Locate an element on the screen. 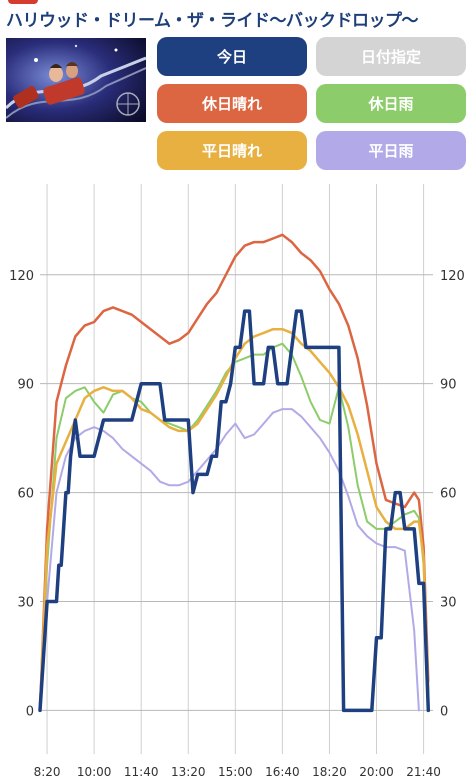 This screenshot has width=473, height=780. x-tick-label: 18:20 is located at coordinates (329, 772).